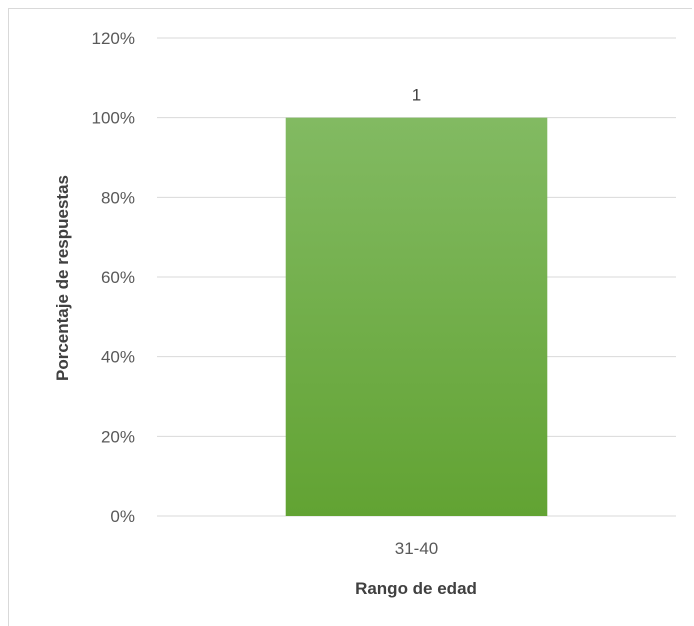 The width and height of the screenshot is (694, 626). What do you see at coordinates (118, 357) in the screenshot?
I see `y-tick-label: 40%` at bounding box center [118, 357].